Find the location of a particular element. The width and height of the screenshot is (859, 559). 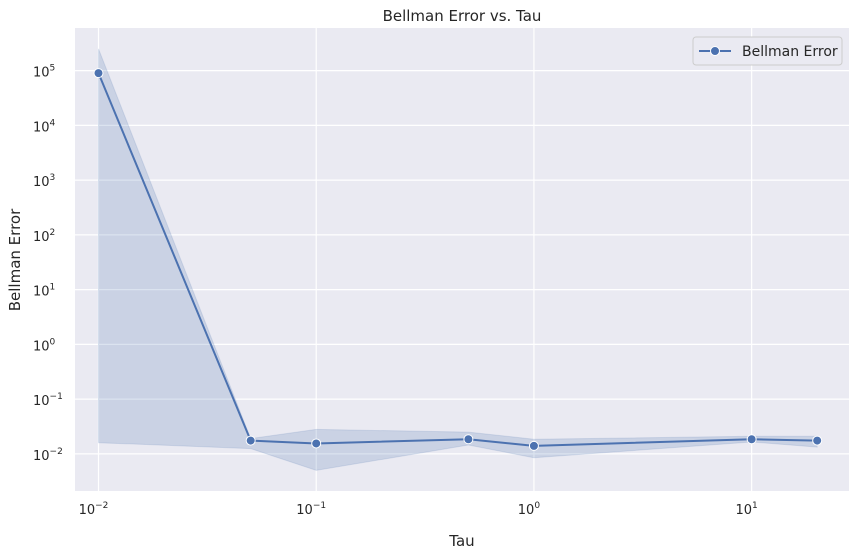

legend-label: Bellman Error is located at coordinates (790, 52).